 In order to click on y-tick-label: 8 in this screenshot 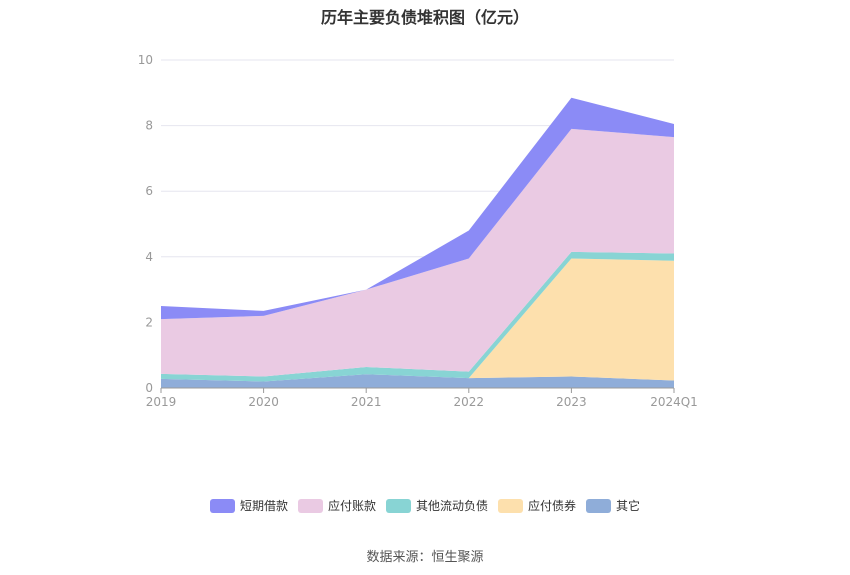, I will do `click(149, 126)`.